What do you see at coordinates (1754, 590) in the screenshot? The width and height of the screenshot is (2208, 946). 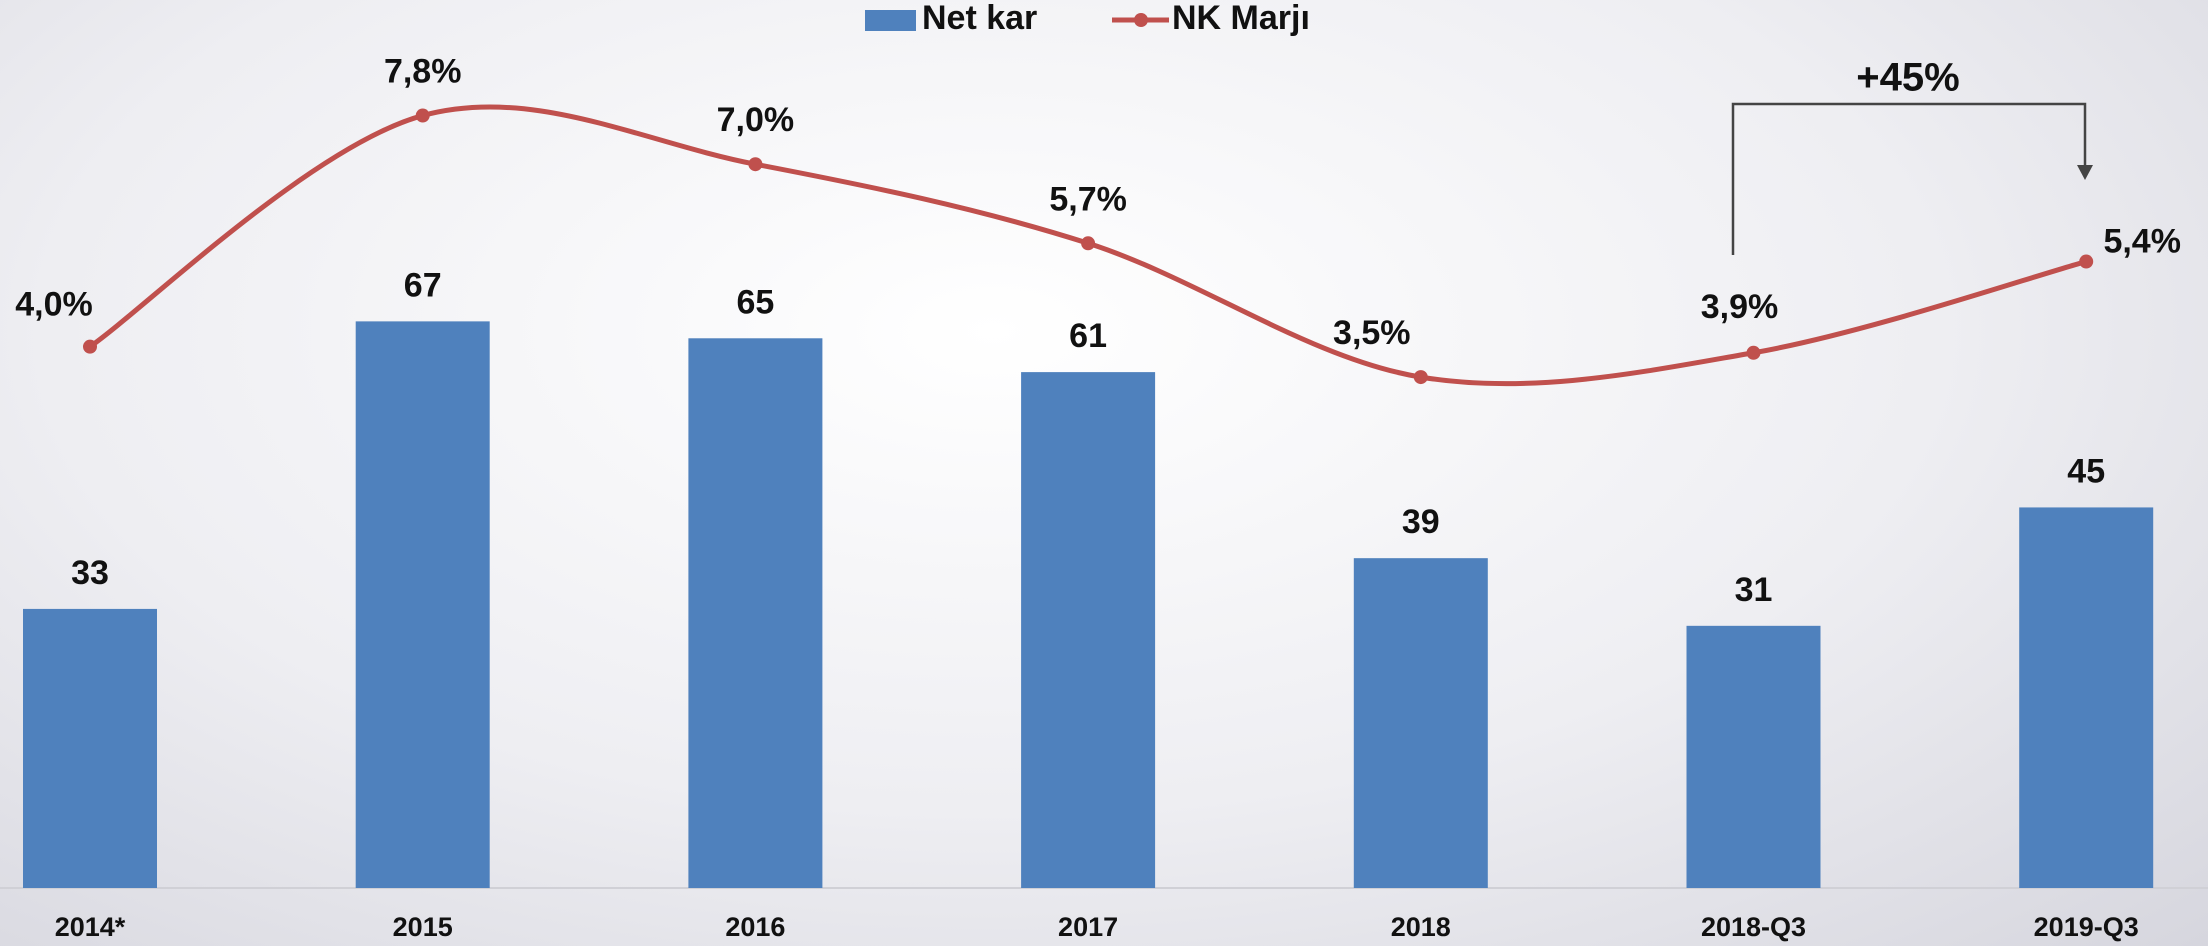 I see `bar-label: 31` at bounding box center [1754, 590].